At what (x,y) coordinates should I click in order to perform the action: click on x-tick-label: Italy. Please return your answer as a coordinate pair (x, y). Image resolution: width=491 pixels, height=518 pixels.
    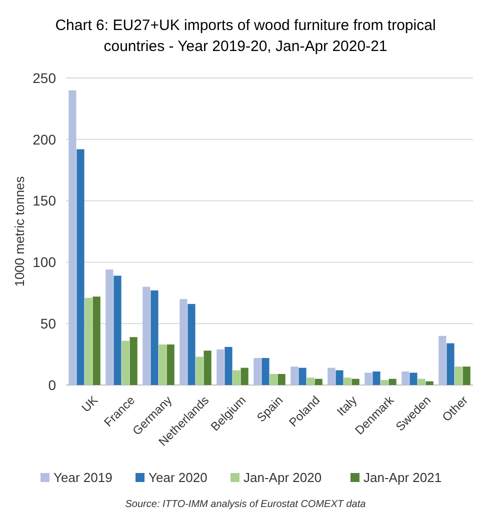
    Looking at the image, I should click on (347, 406).